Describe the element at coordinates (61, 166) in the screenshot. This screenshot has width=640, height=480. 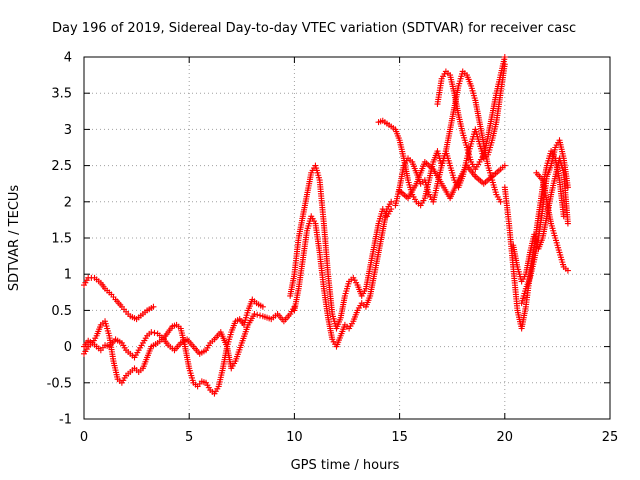
I see `y-tick-label: 2.5` at that location.